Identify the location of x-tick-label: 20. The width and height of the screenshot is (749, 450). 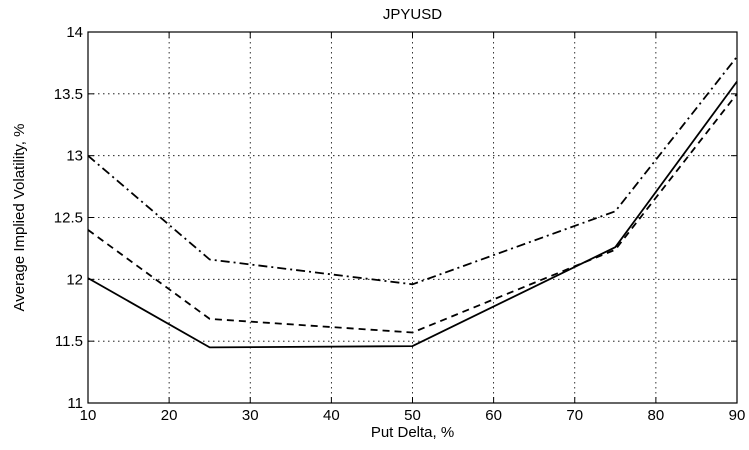
(169, 415).